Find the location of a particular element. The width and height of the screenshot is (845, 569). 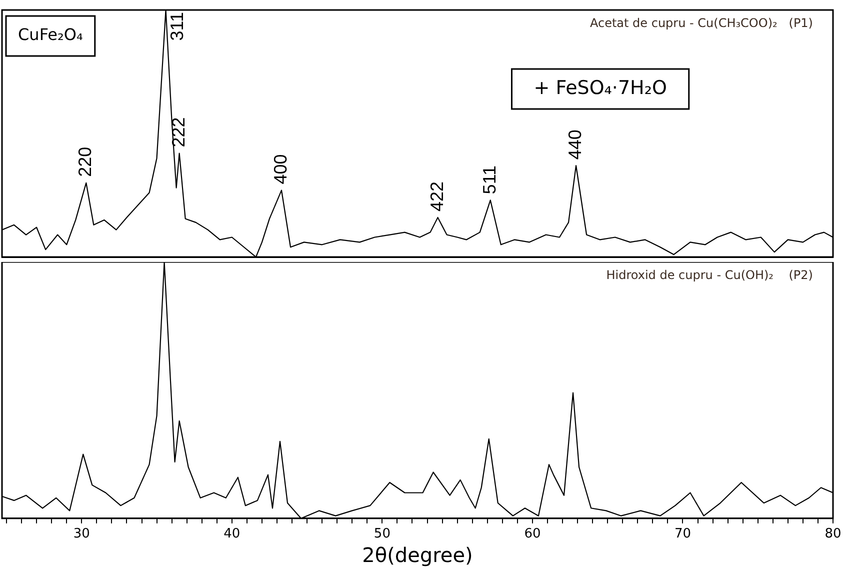

x-tick-label: 80 is located at coordinates (833, 534).